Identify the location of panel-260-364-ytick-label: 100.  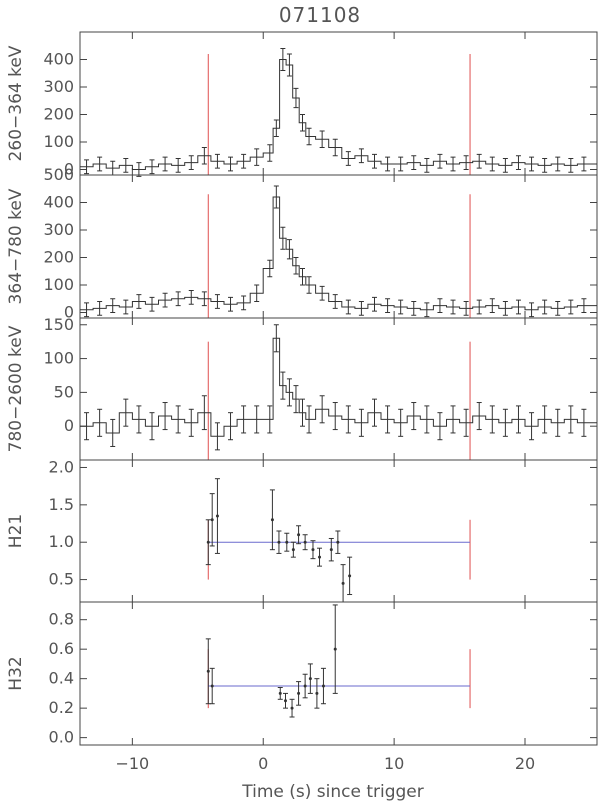
(58, 141).